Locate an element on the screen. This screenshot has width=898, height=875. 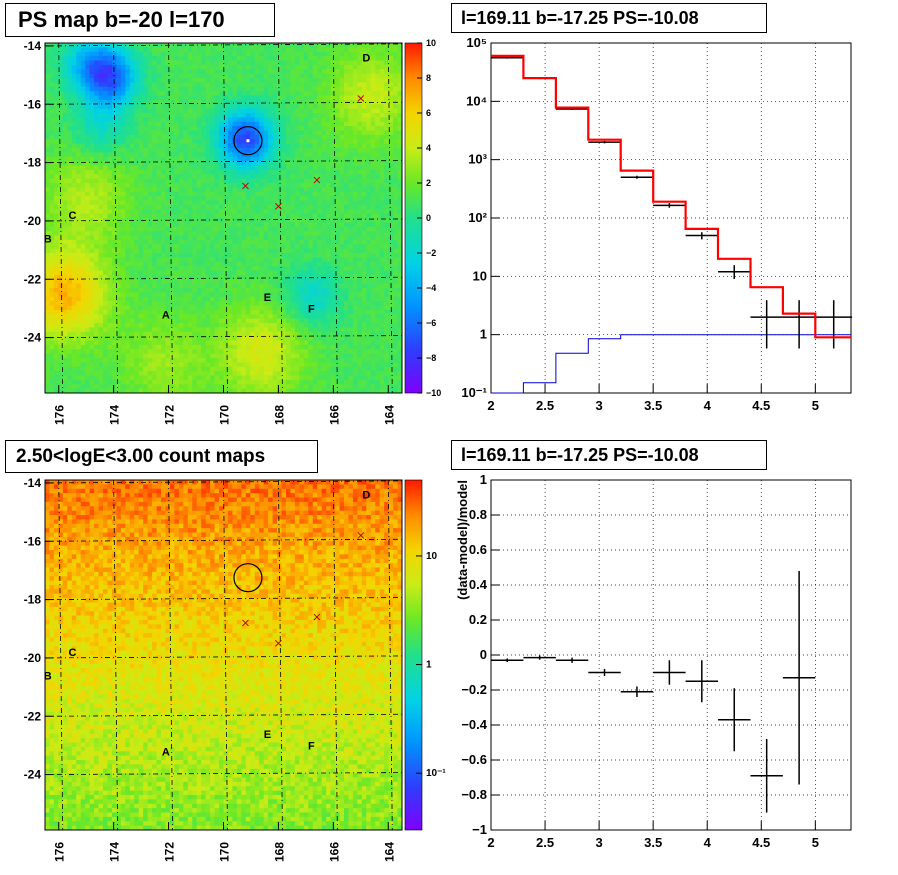
colorbar-tick-label: 10⁻¹ is located at coordinates (436, 773).